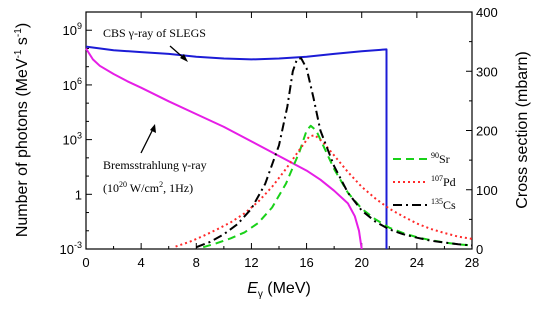  What do you see at coordinates (184, 58) in the screenshot?
I see `annotation-cbs-arrowhead` at bounding box center [184, 58].